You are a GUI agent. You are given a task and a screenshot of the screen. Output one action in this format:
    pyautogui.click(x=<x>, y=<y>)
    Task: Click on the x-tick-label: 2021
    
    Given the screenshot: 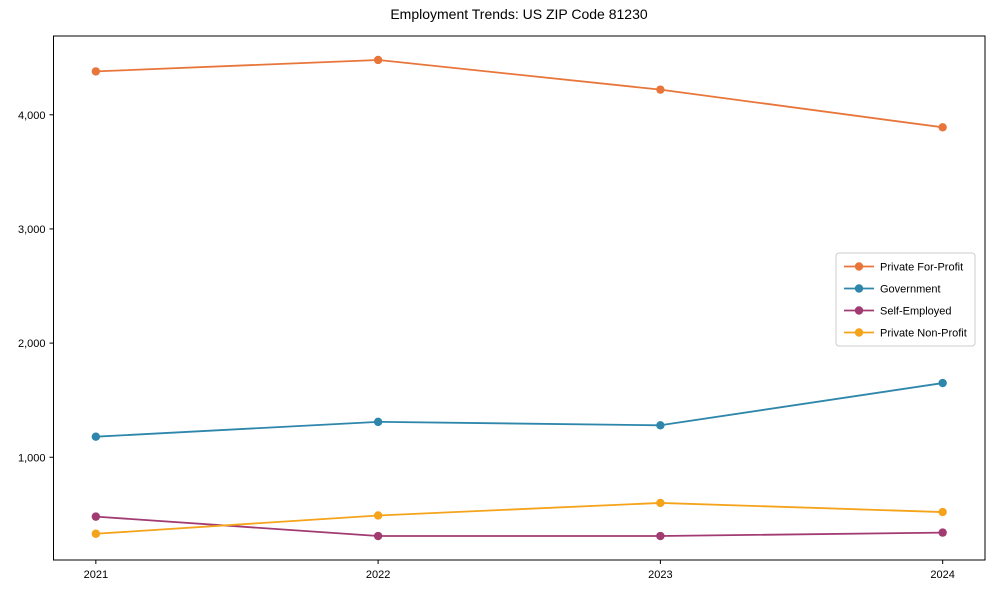 What is the action you would take?
    pyautogui.click(x=96, y=575)
    